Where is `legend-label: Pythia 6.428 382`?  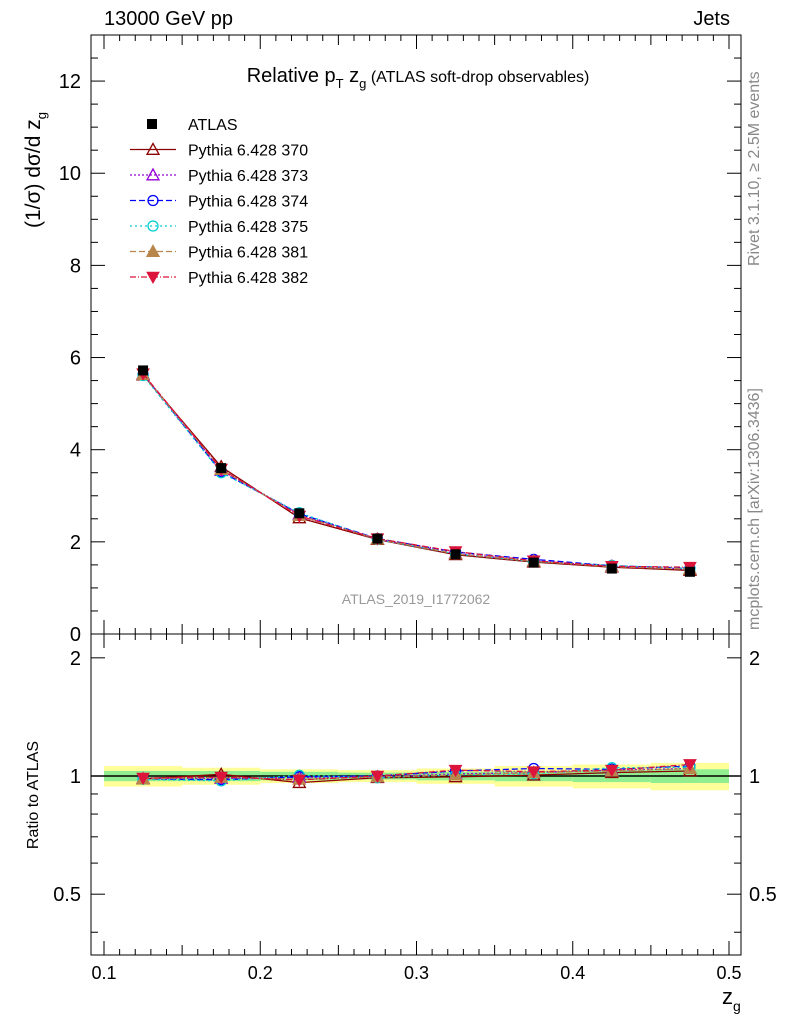 legend-label: Pythia 6.428 382 is located at coordinates (248, 278).